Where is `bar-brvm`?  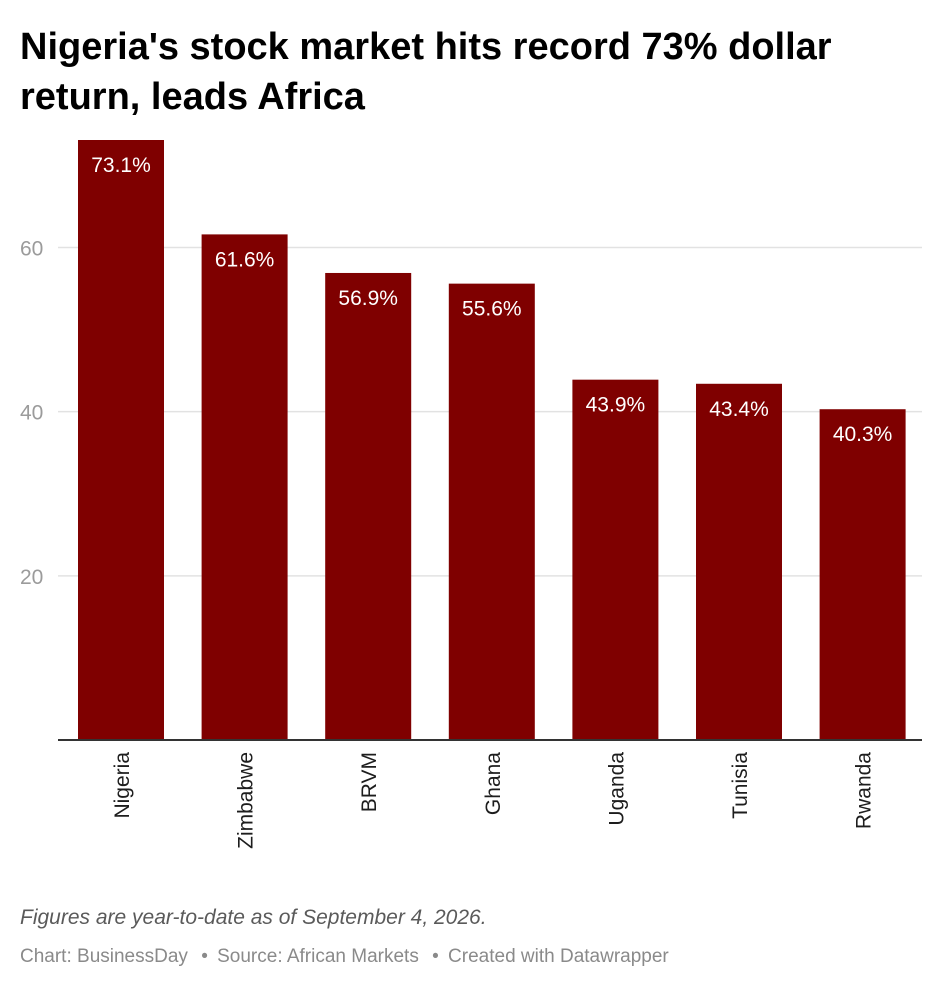 bar-brvm is located at coordinates (368, 506).